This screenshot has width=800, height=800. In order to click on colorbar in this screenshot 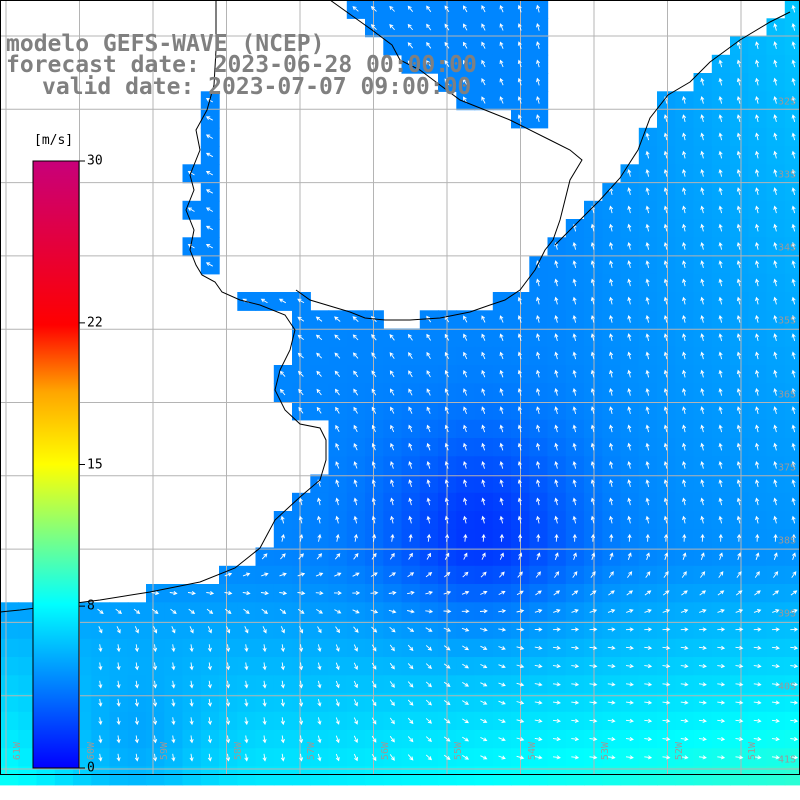, I will do `click(58, 464)`.